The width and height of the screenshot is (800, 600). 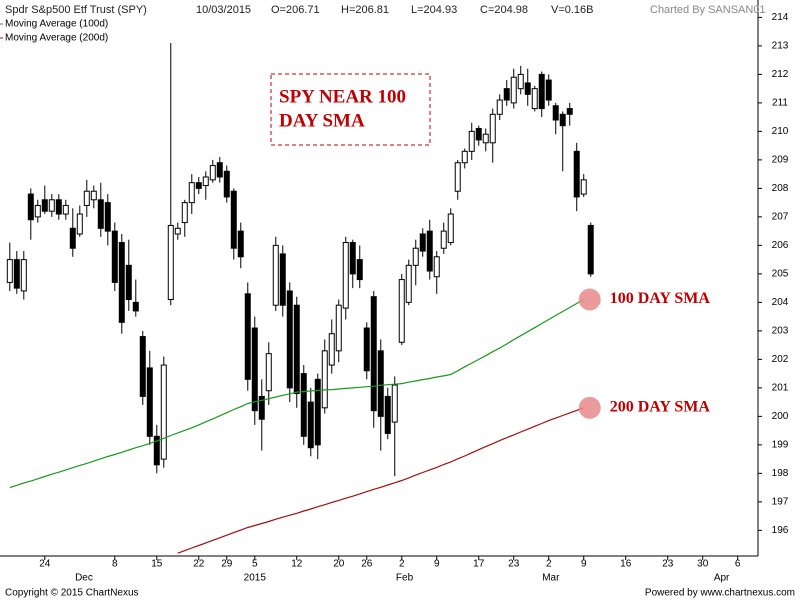 What do you see at coordinates (551, 578) in the screenshot?
I see `month-label: Mar` at bounding box center [551, 578].